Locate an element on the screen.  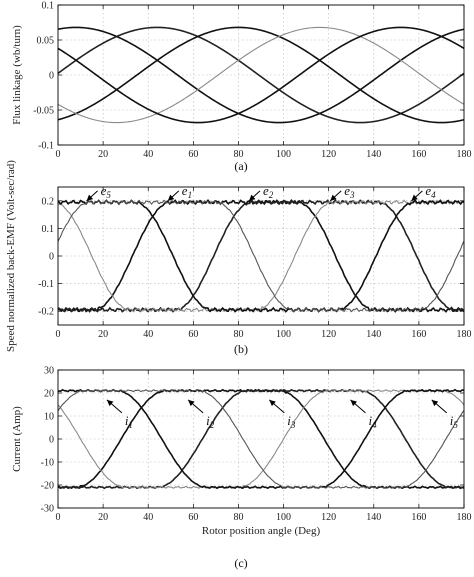
annotation-e2: e2 is located at coordinates (261, 192).